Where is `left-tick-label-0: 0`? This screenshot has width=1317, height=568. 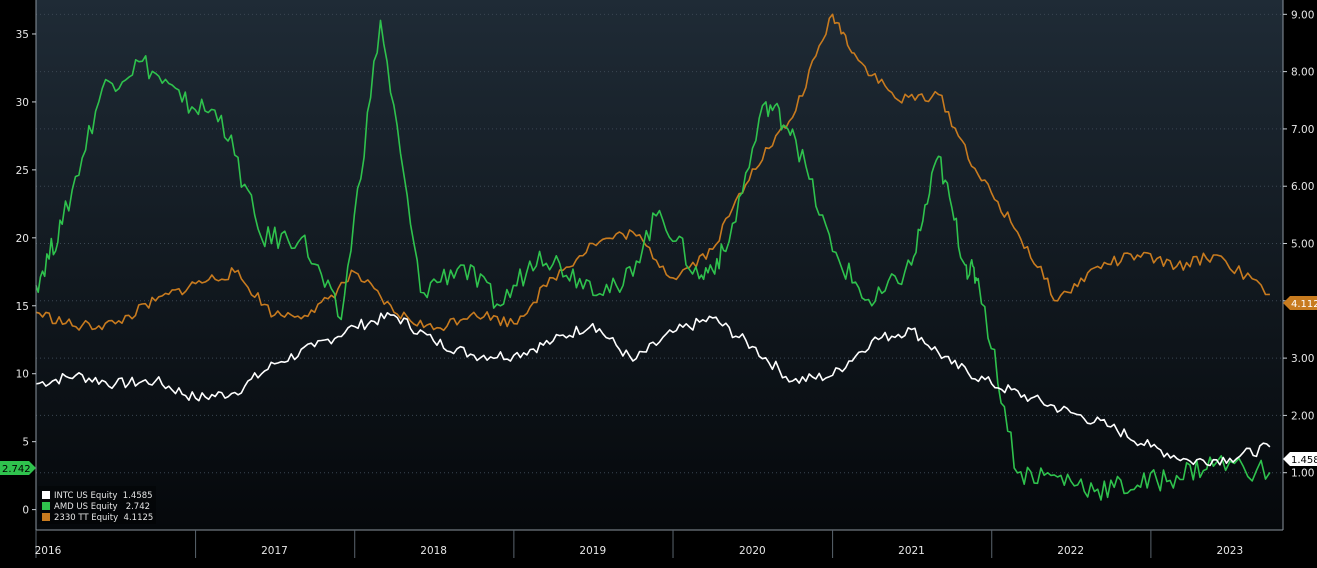 left-tick-label-0: 0 is located at coordinates (25, 511).